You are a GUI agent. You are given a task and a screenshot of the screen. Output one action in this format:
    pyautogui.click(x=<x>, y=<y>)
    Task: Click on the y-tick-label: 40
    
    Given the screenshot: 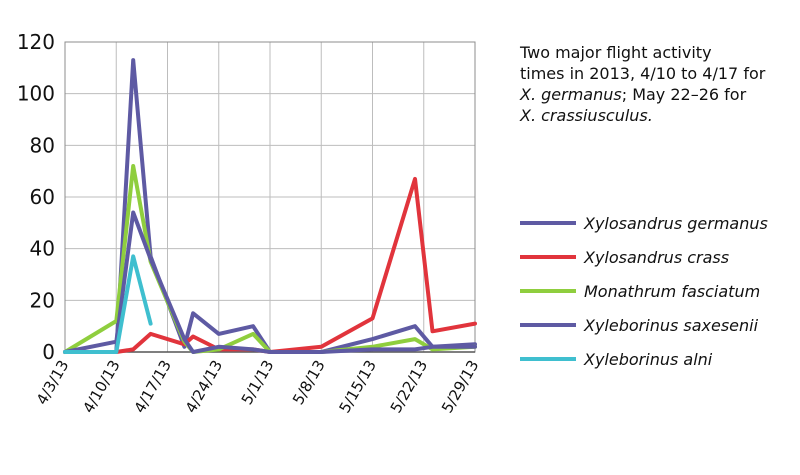 What is the action you would take?
    pyautogui.click(x=42, y=249)
    